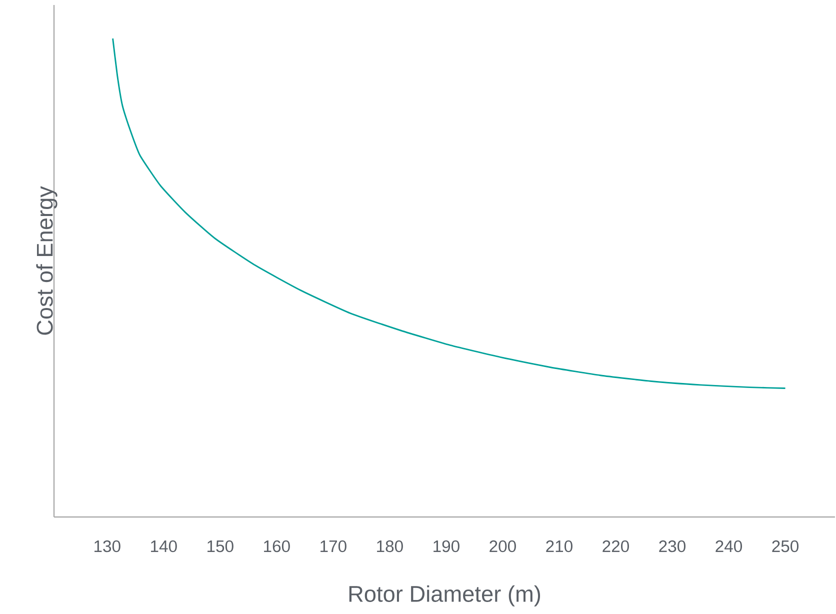 This screenshot has width=836, height=614. I want to click on y-axis-title: Cost of Energy, so click(47, 260).